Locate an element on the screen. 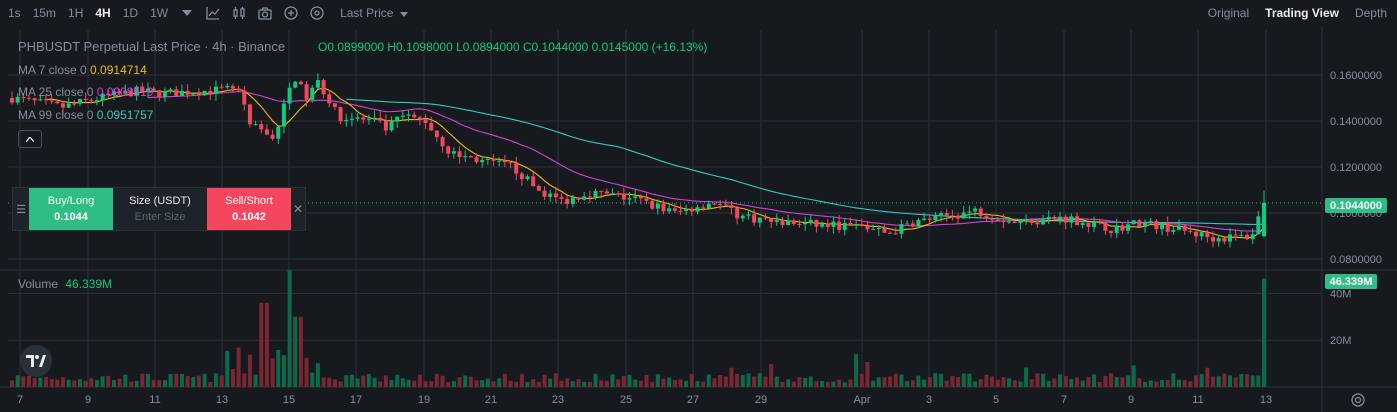 Image resolution: width=1397 pixels, height=412 pixels. ma99-value: 0.0951757 is located at coordinates (125, 115).